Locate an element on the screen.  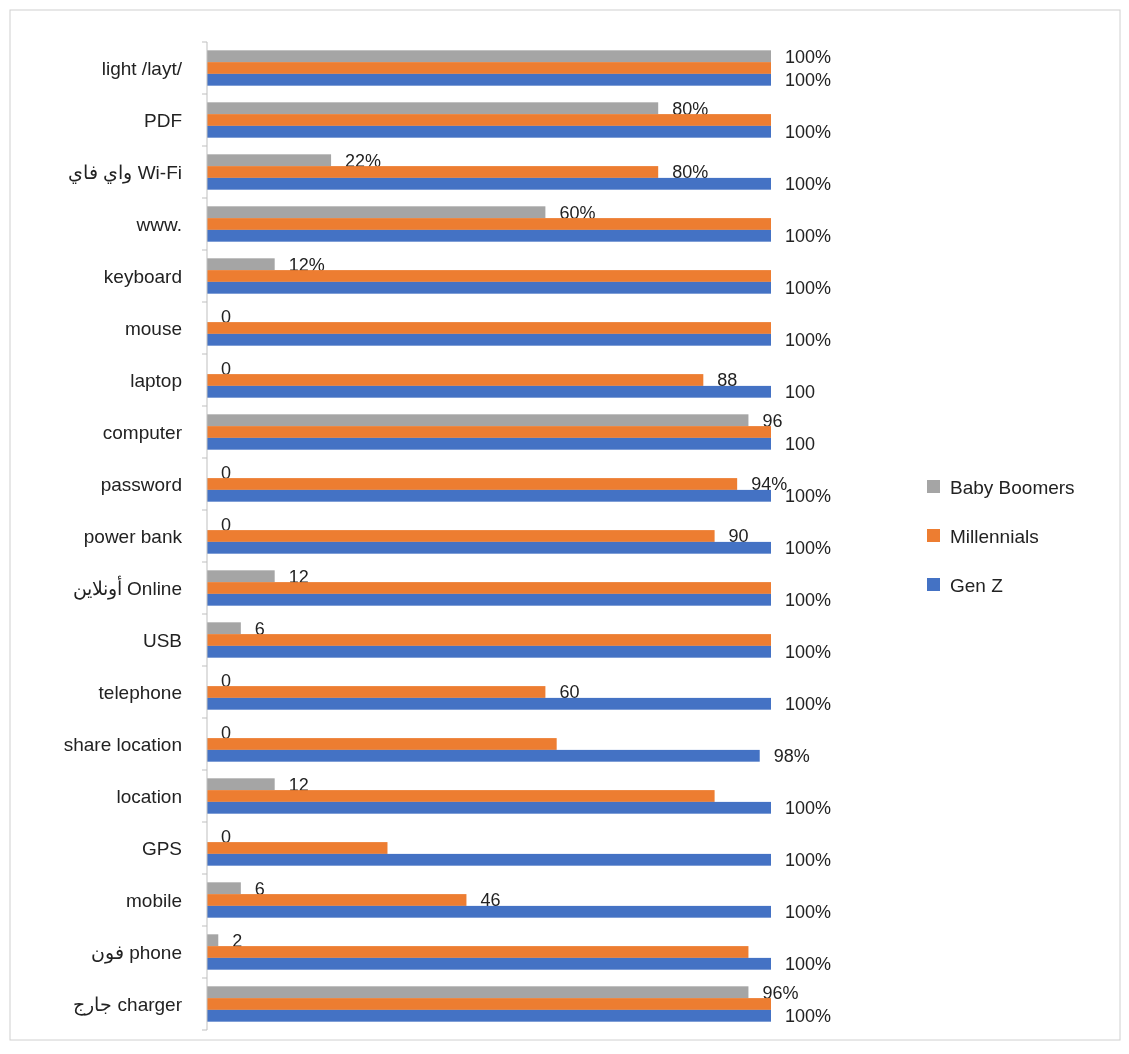
data-label: 2 is located at coordinates (237, 940).